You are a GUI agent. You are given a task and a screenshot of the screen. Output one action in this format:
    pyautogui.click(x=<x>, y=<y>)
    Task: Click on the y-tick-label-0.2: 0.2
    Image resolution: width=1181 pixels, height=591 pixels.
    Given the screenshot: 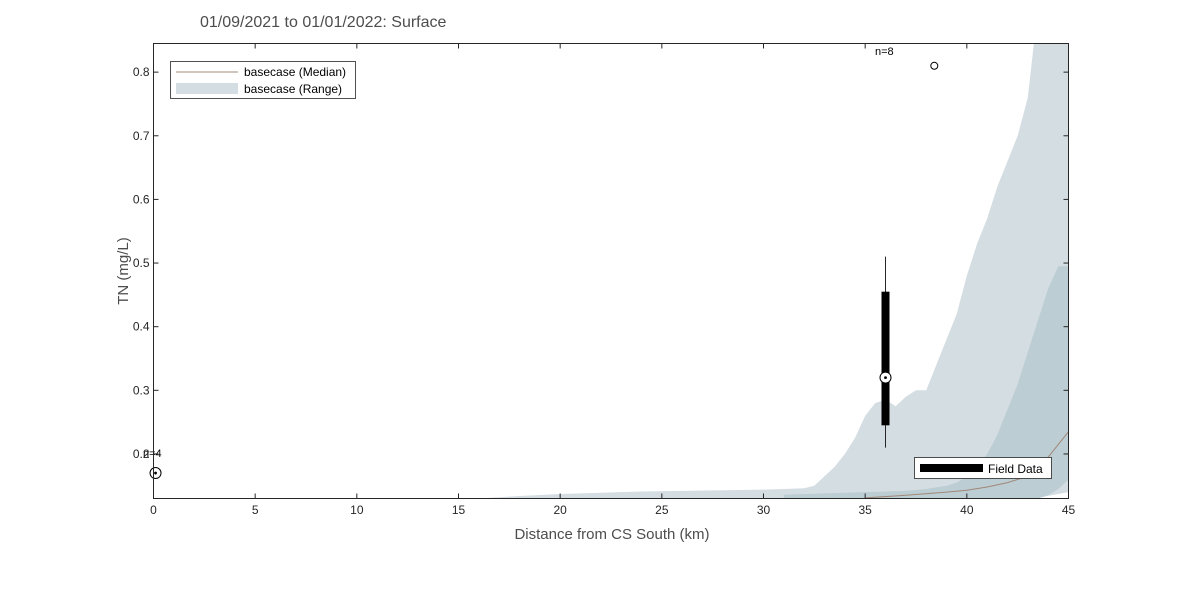 What is the action you would take?
    pyautogui.click(x=141, y=454)
    